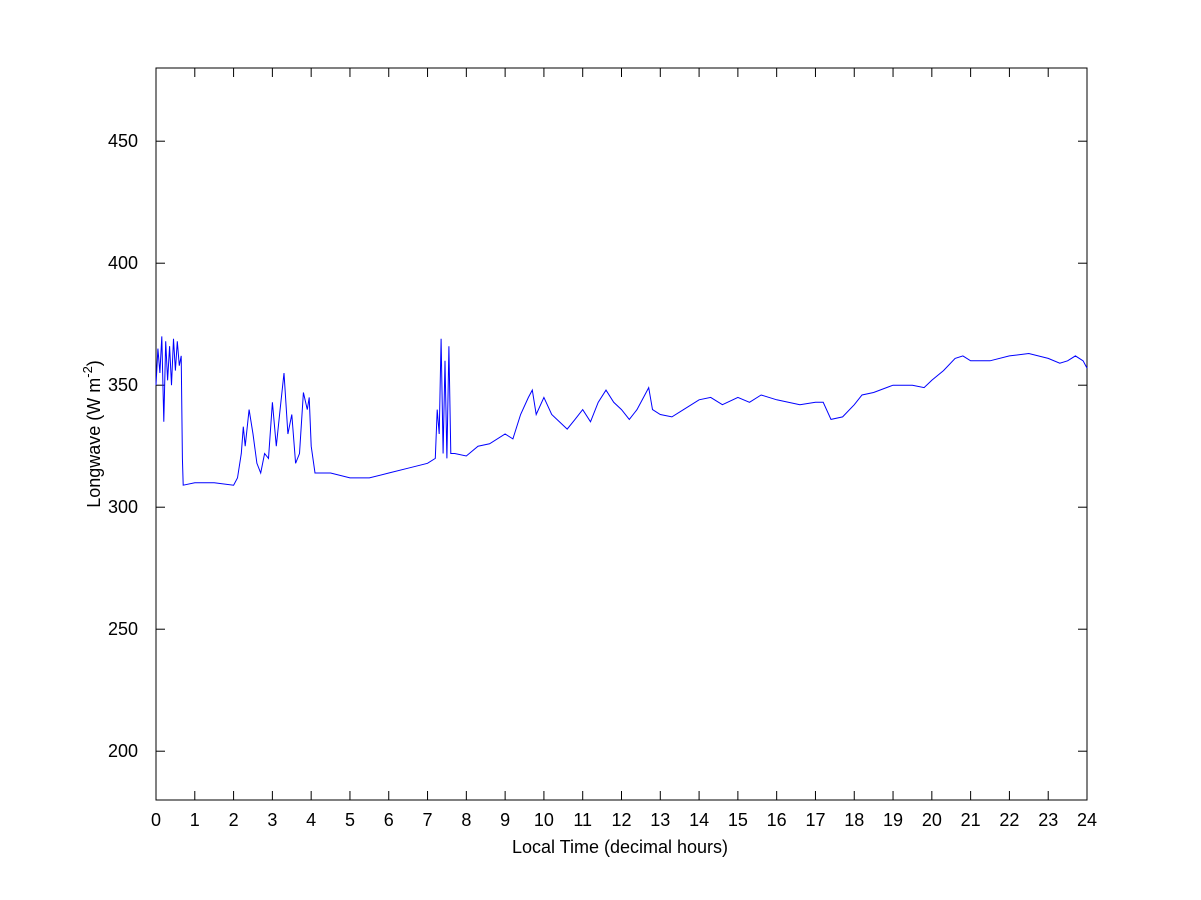  Describe the element at coordinates (389, 820) in the screenshot. I see `x-tick-label: 6` at that location.